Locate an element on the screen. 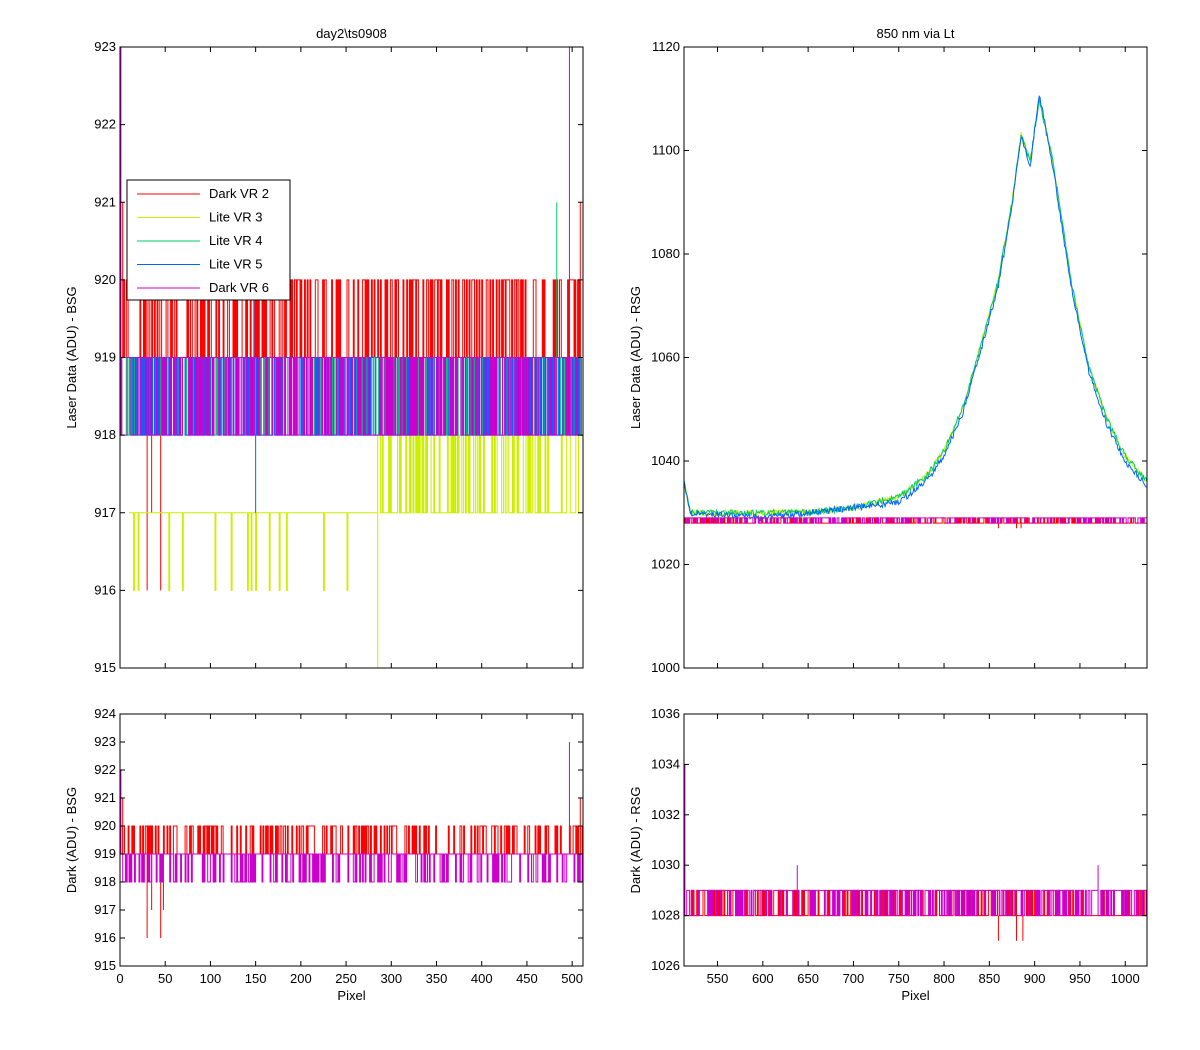  x-tick-label: 500 is located at coordinates (572, 978).